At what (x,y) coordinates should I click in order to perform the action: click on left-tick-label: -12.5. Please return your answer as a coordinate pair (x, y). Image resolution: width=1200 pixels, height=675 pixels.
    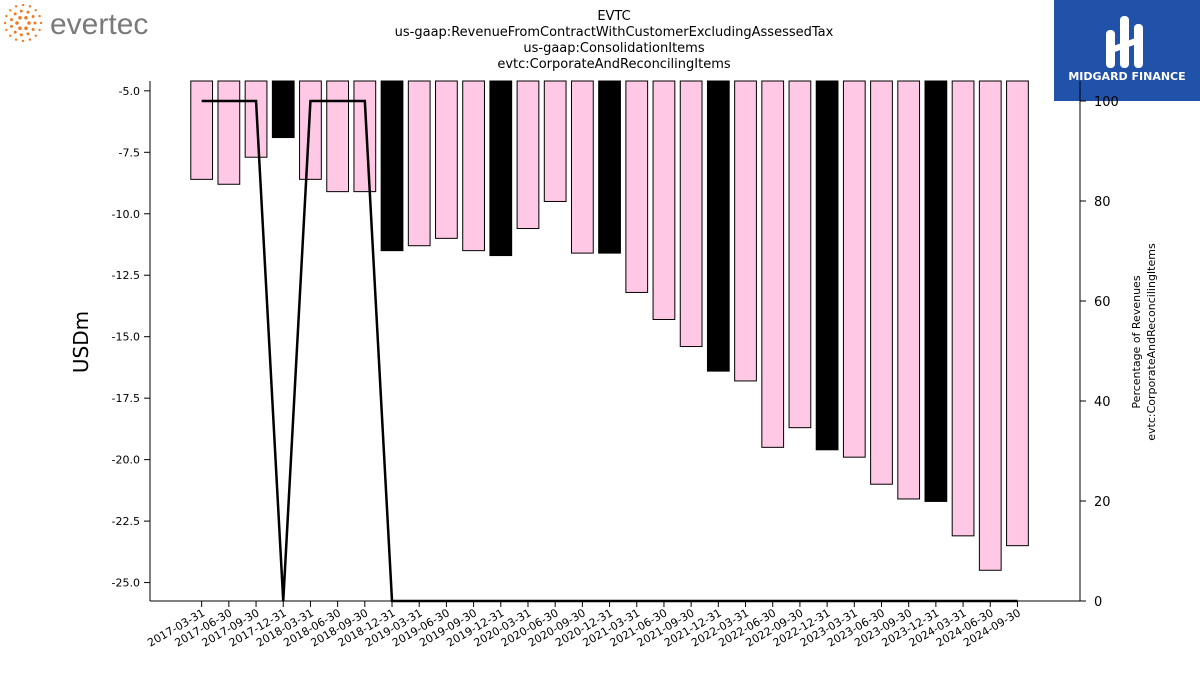
    Looking at the image, I should click on (126, 275).